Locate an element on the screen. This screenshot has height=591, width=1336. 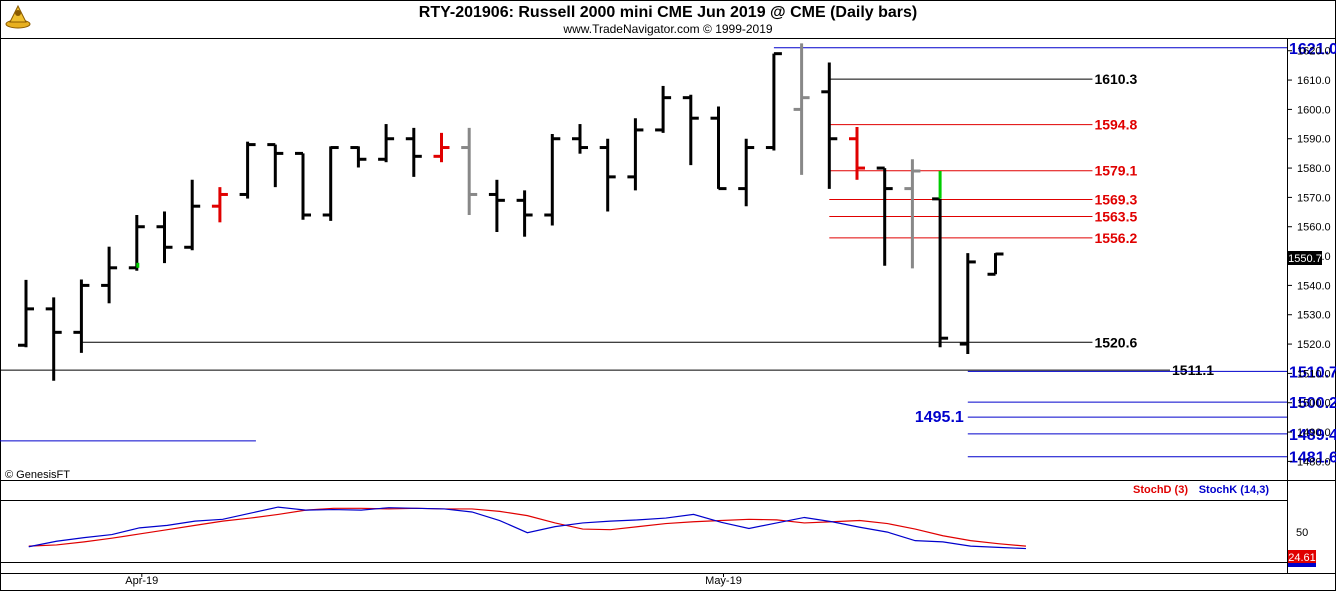
y-tick-label: 1620.0 is located at coordinates (1314, 52).